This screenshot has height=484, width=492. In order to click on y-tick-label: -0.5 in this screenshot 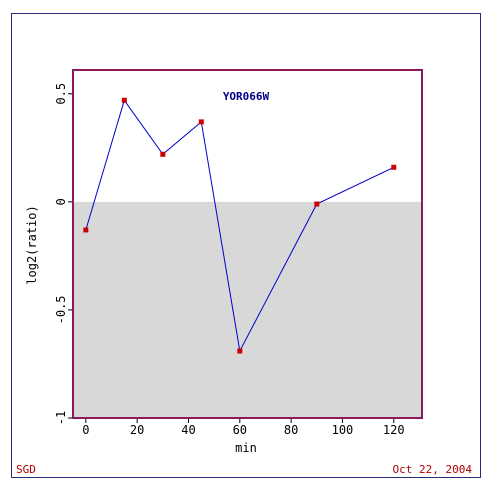, I will do `click(61, 309)`.